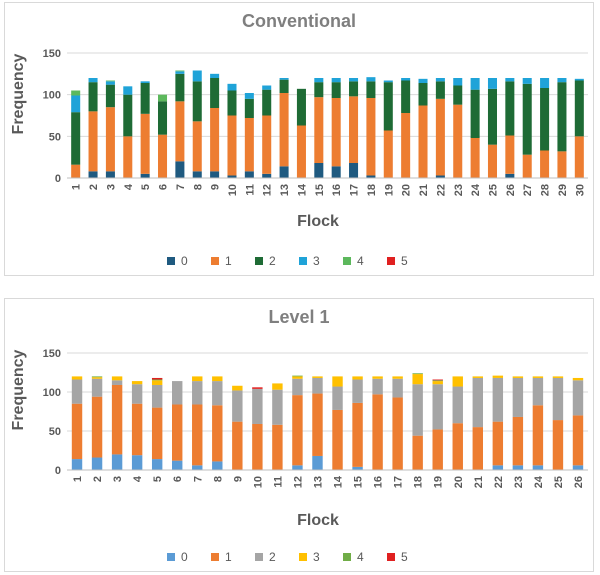  I want to click on x-tick-label: 5, so click(146, 187).